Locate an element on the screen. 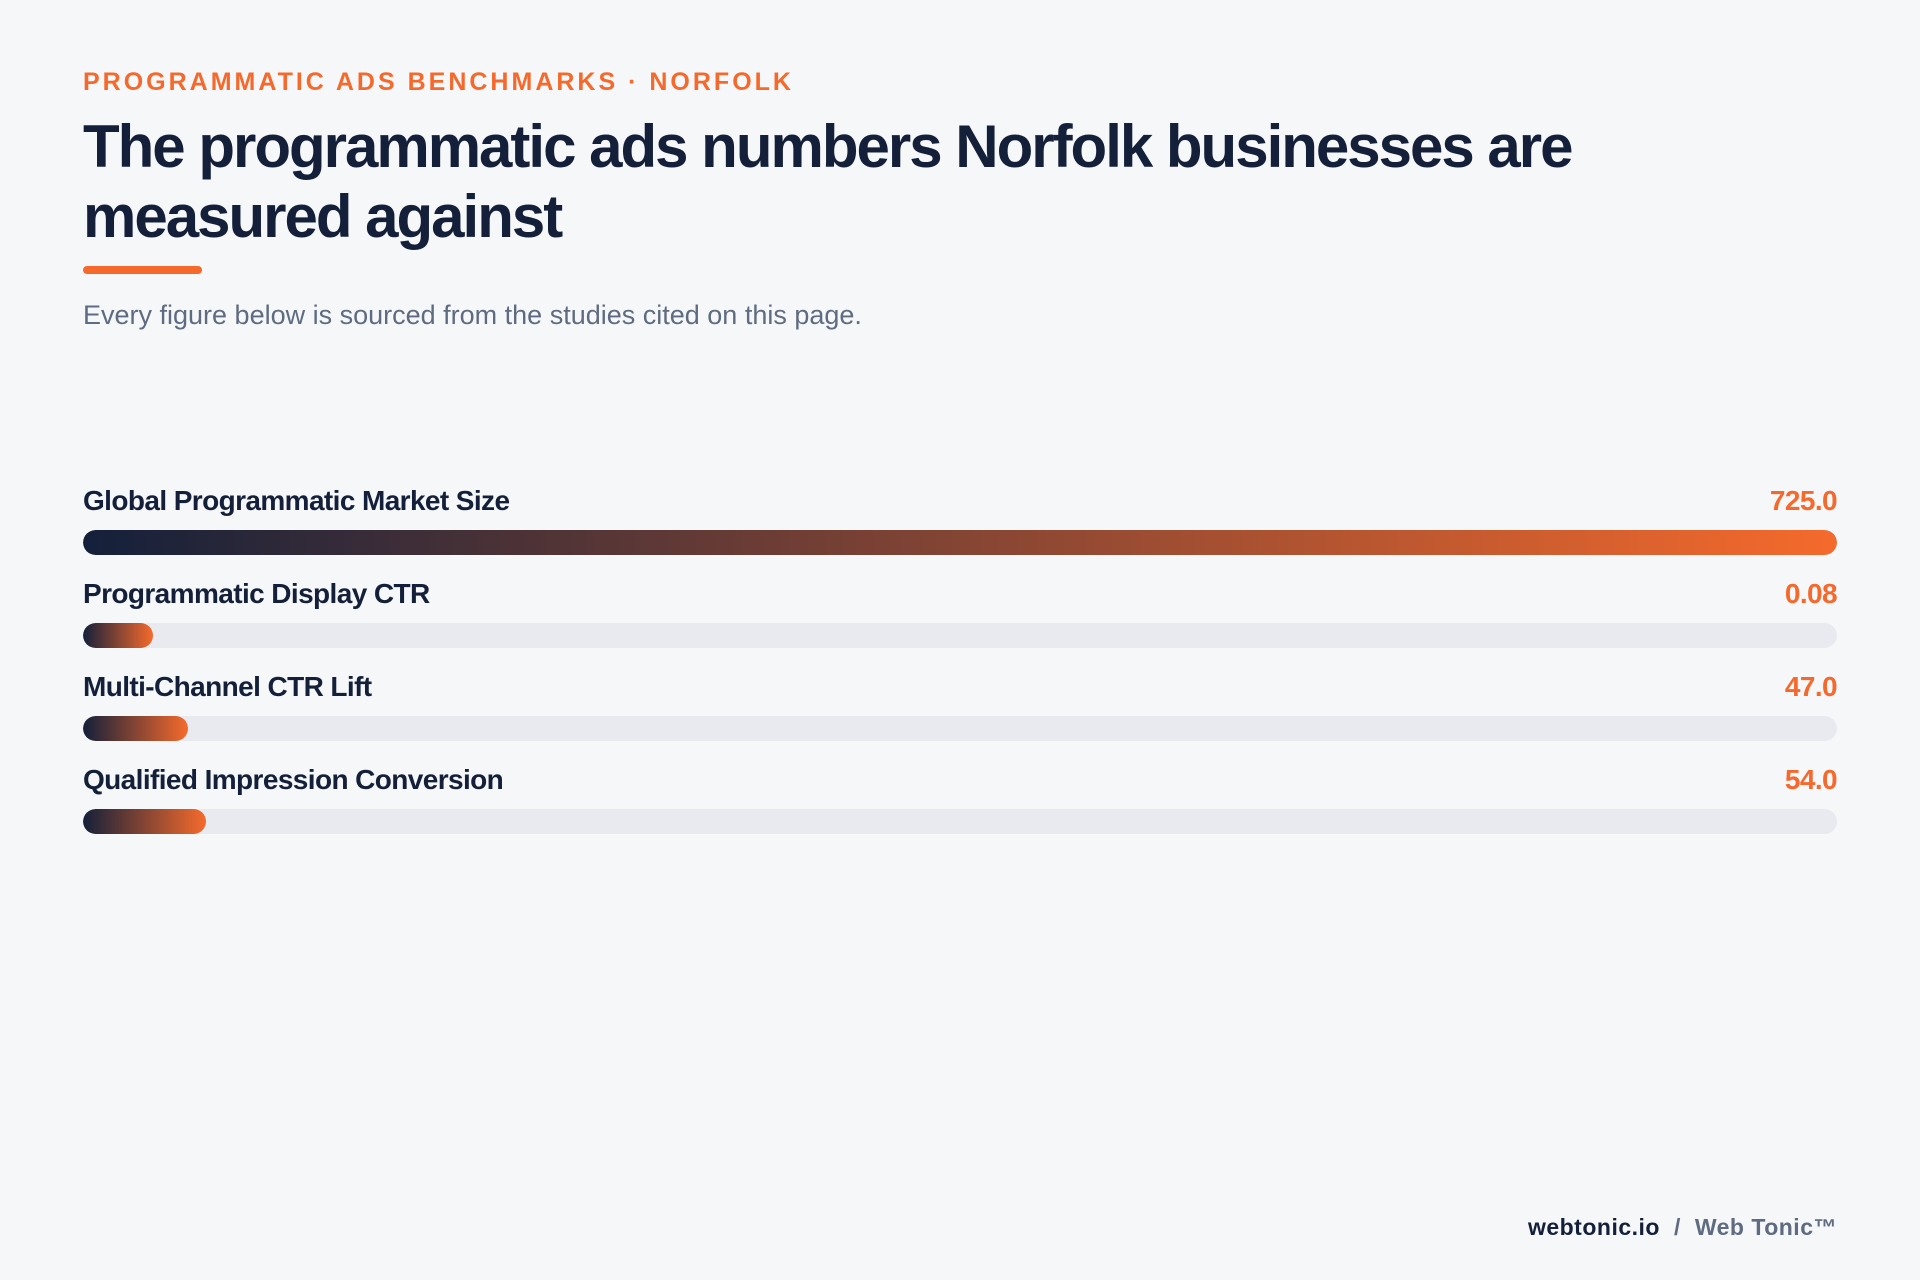 This screenshot has height=1280, width=1920. footer-credit: webtonic.io / Web Tonic™ is located at coordinates (1682, 1227).